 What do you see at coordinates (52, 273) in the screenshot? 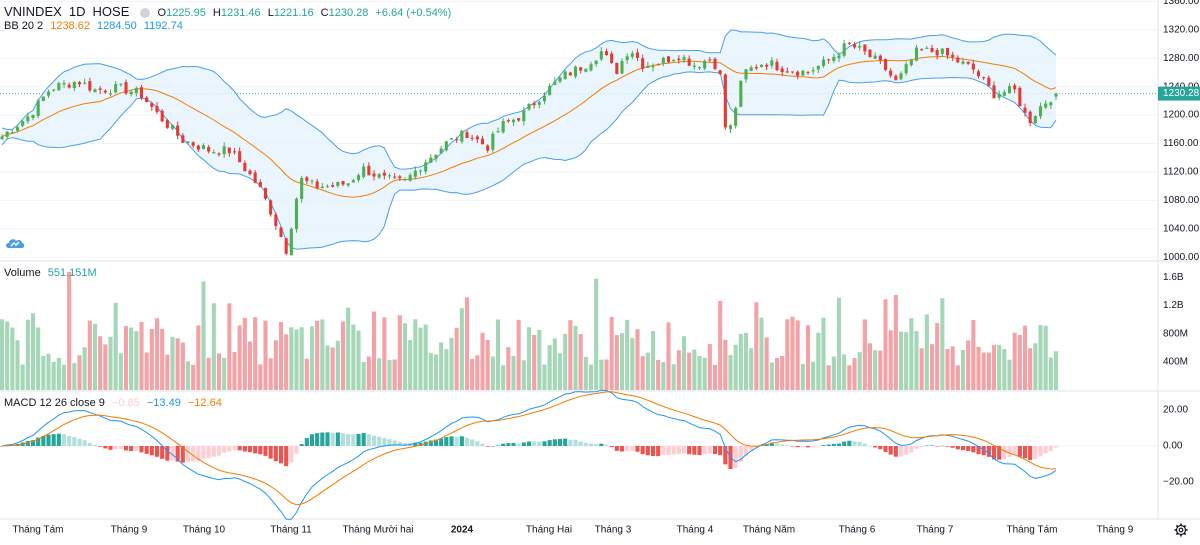
I see `volume-legend: Volume 551.151M` at bounding box center [52, 273].